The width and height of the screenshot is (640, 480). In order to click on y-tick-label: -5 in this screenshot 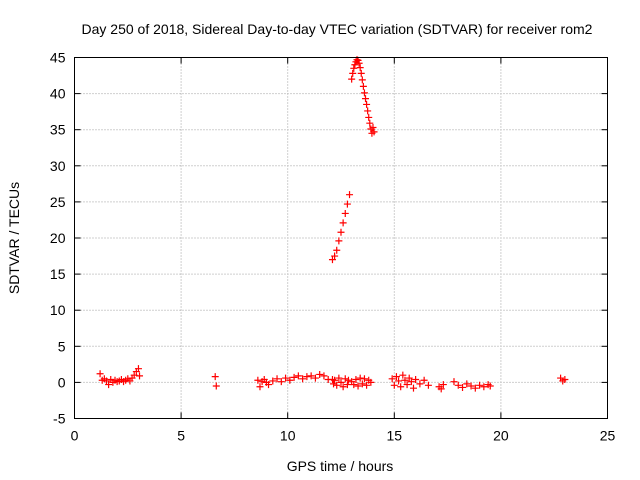, I will do `click(59, 419)`.